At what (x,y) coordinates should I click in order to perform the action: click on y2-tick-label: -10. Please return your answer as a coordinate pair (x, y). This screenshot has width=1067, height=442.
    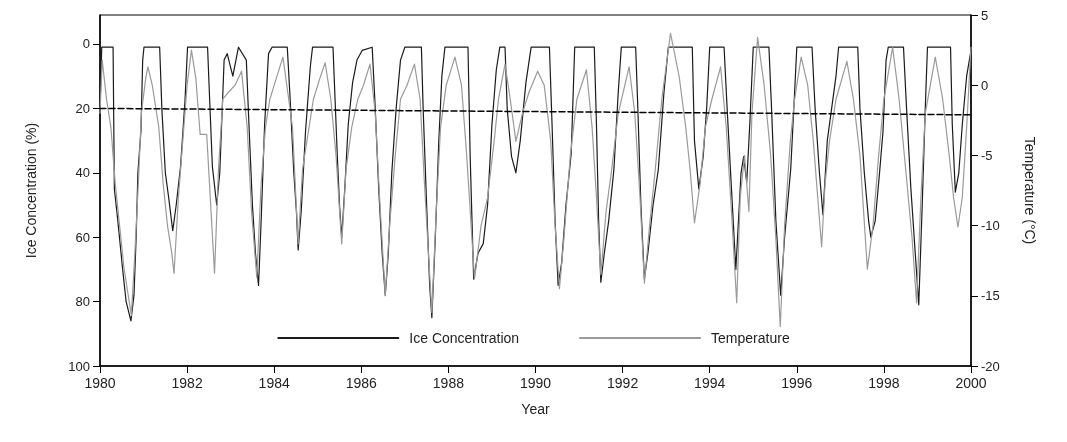
    Looking at the image, I should click on (990, 226).